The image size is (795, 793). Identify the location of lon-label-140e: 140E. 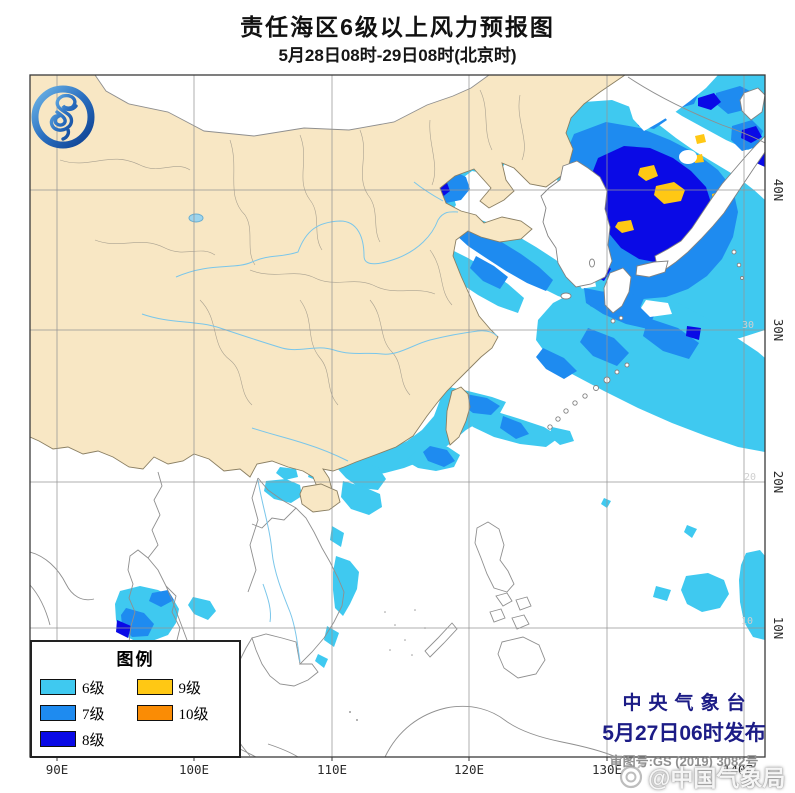
(738, 769).